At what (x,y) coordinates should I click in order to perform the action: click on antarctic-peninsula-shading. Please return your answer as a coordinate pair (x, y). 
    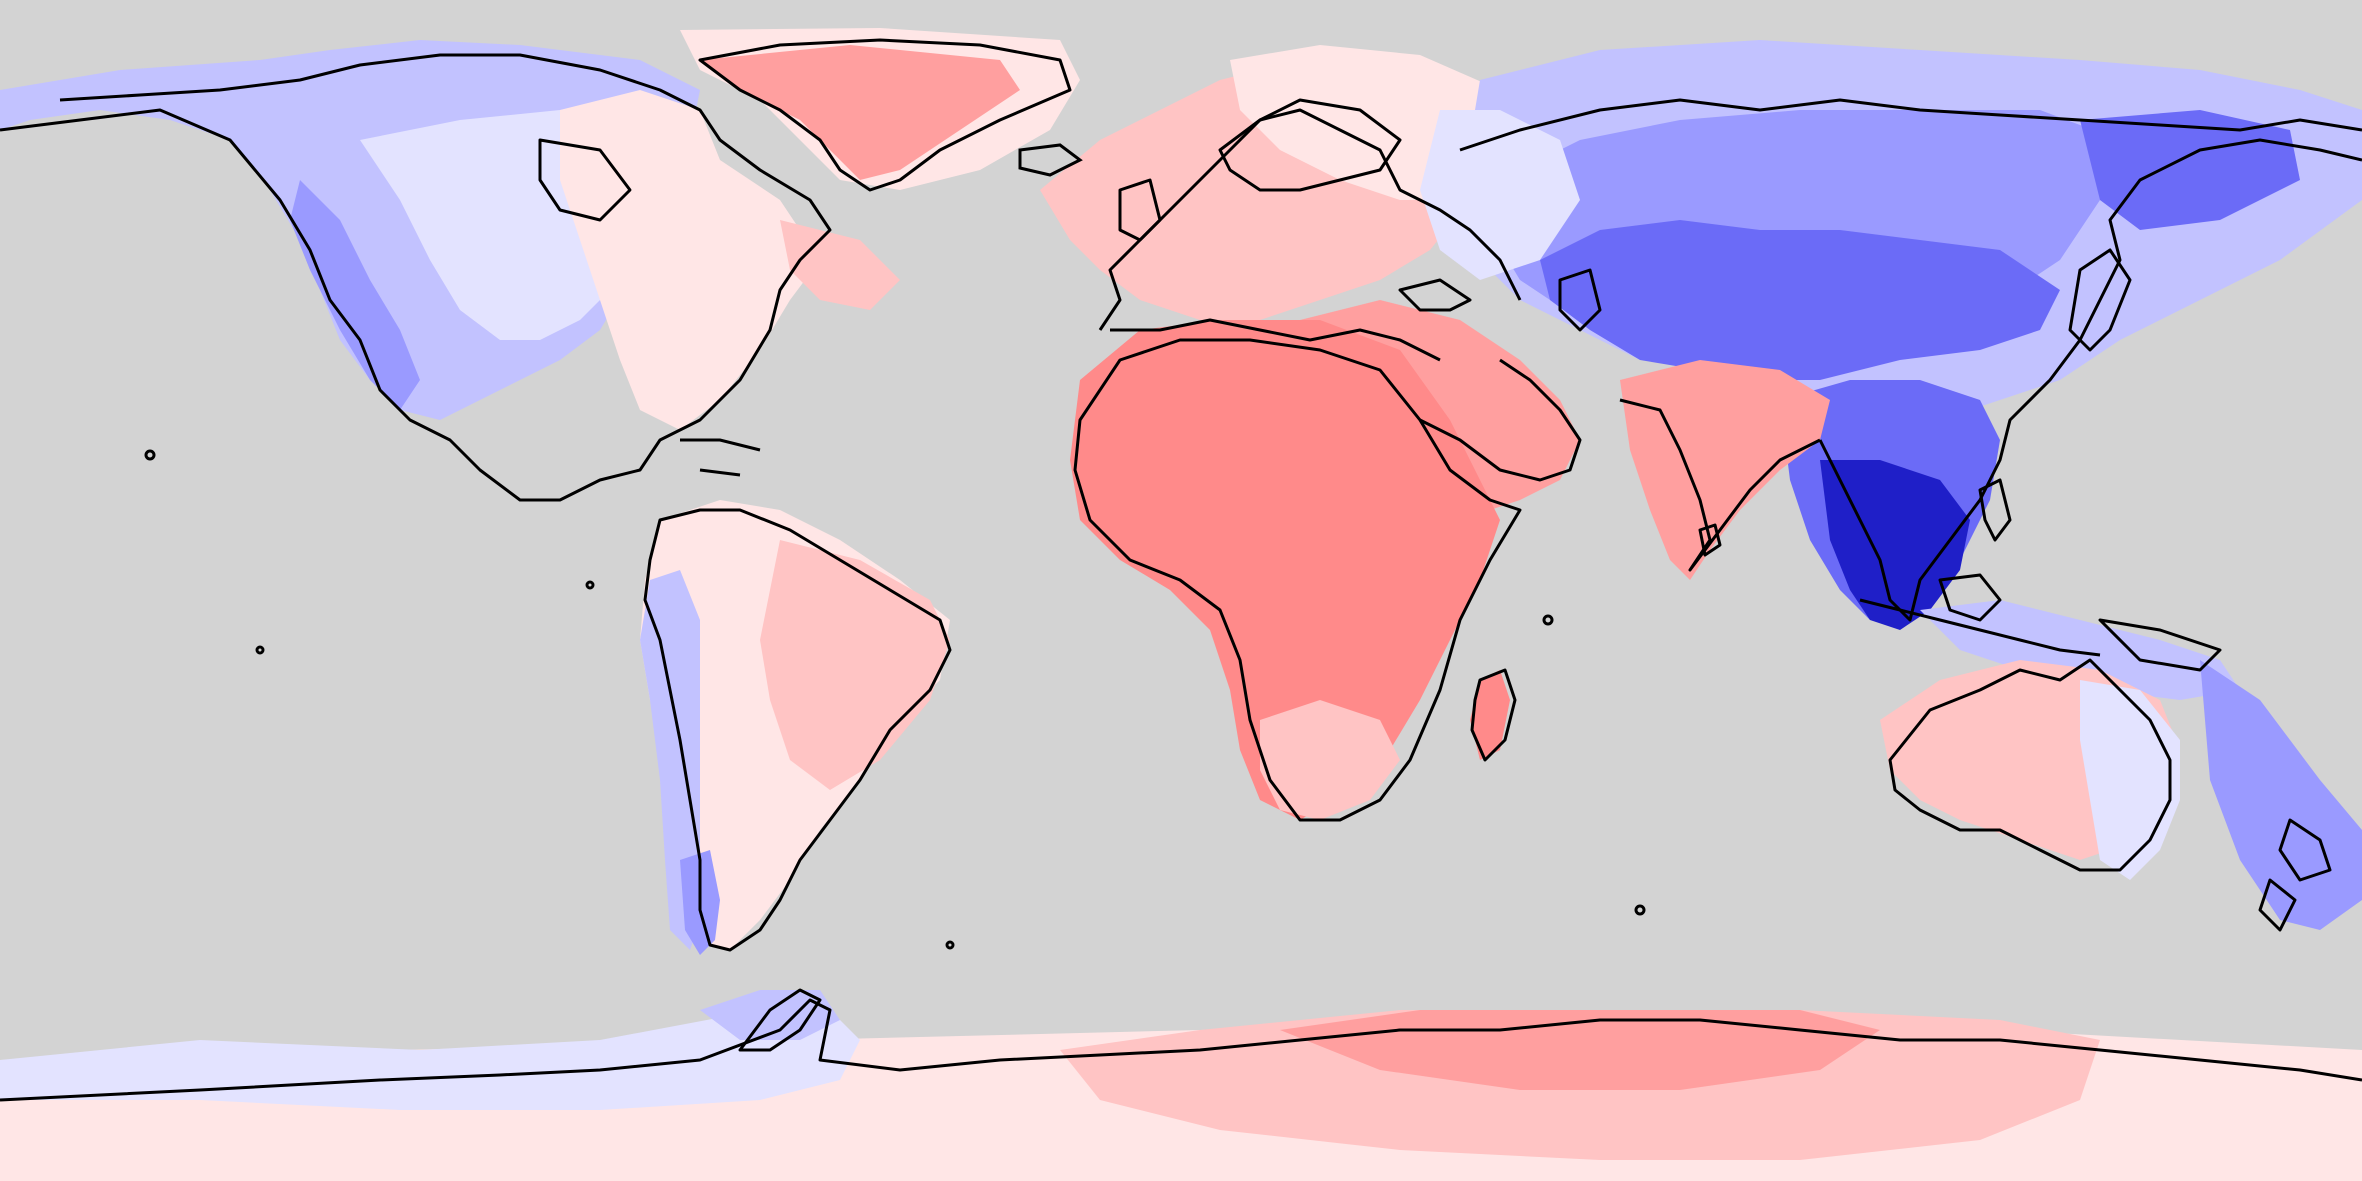
    Looking at the image, I should click on (770, 1015).